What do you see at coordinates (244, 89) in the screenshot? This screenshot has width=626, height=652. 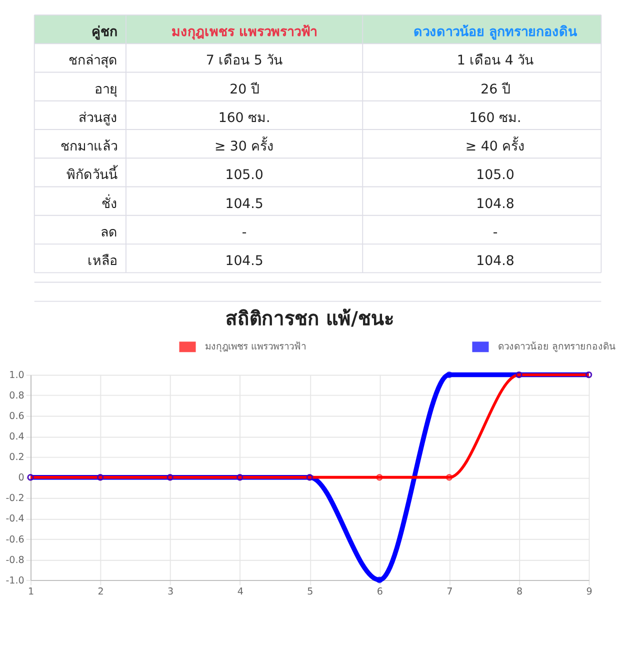 I see `text: 20 ปี` at bounding box center [244, 89].